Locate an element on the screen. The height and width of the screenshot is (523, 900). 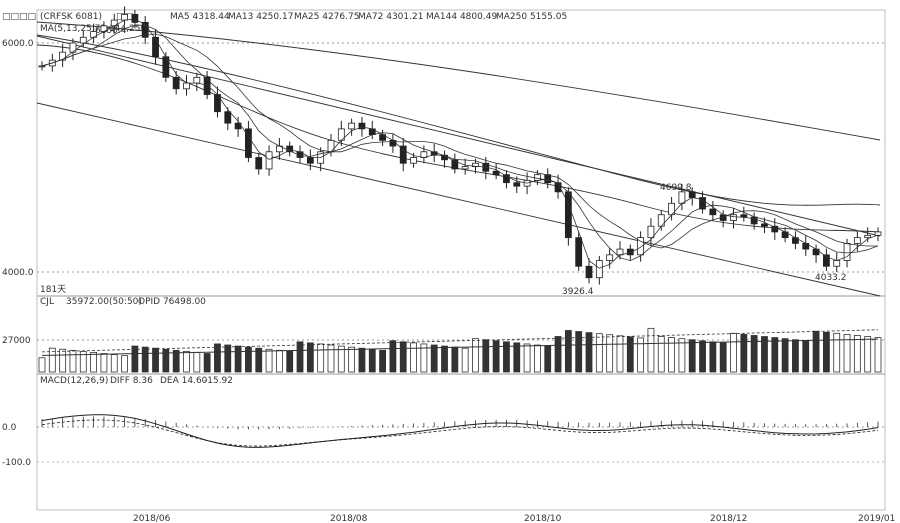
macd-tick-zero: 0.0 is located at coordinates (9, 428).